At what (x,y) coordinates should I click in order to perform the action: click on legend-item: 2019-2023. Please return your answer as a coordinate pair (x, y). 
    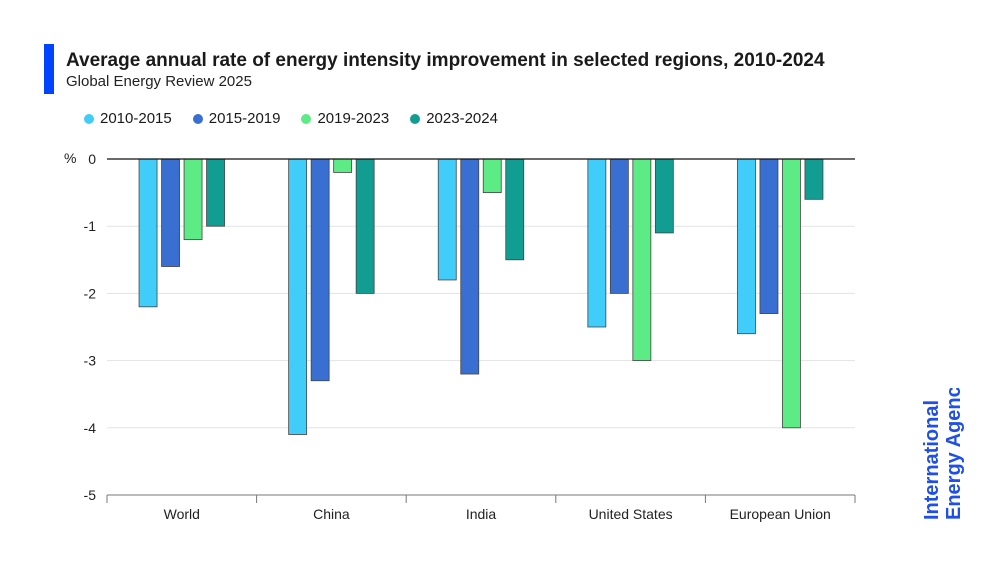
    Looking at the image, I should click on (345, 118).